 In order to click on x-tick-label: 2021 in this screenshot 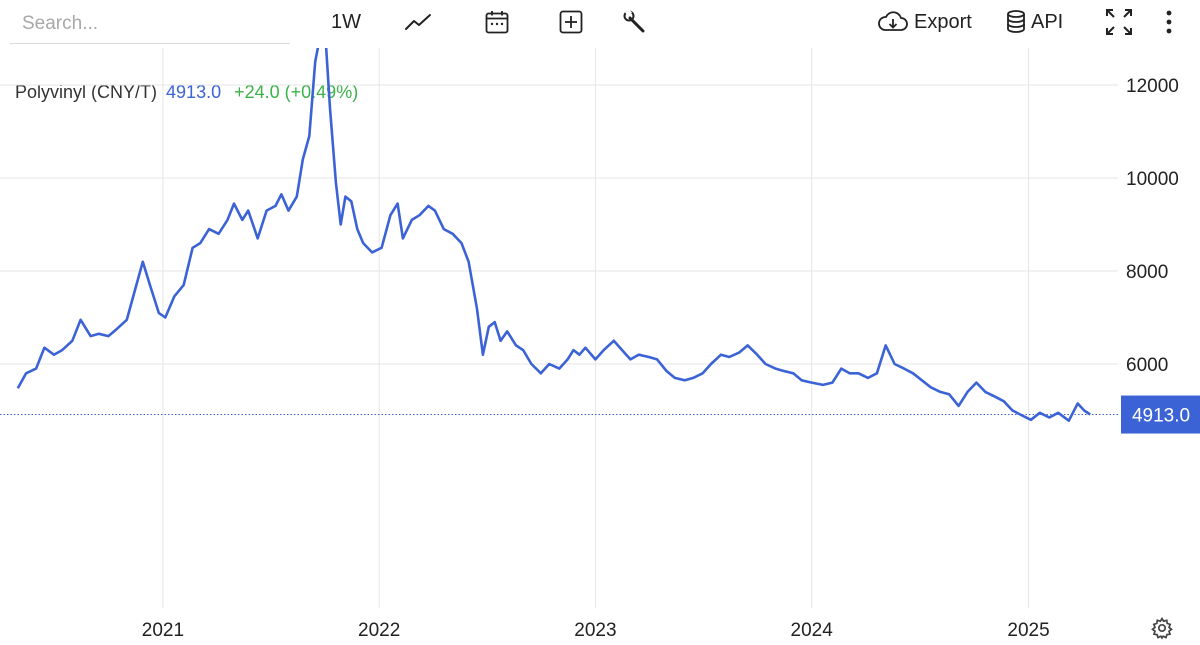, I will do `click(163, 630)`.